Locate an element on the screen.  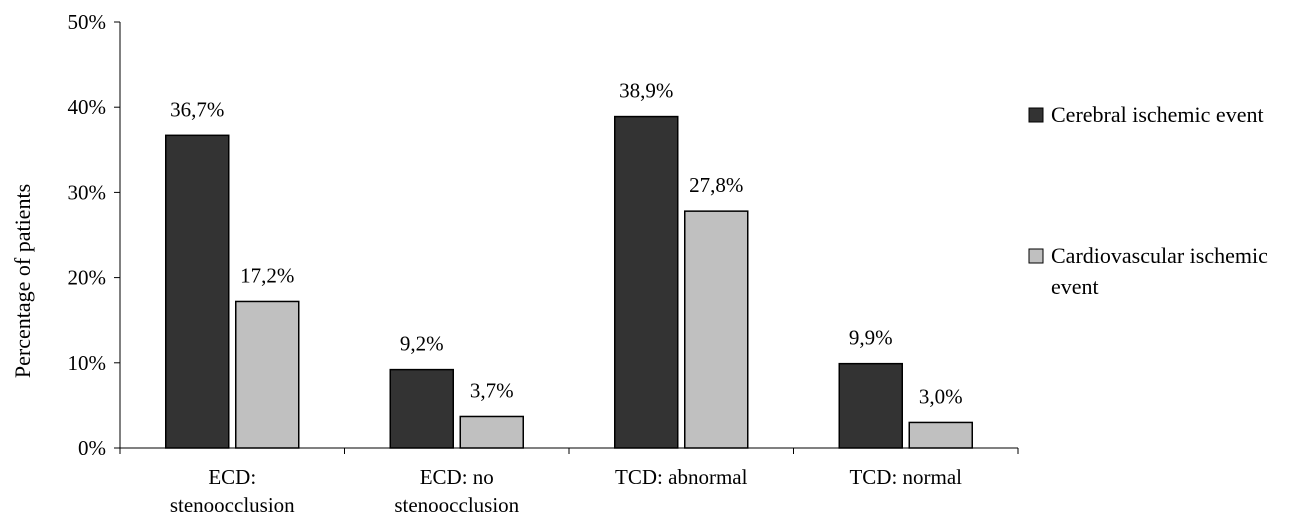
y-tick-label: 30% is located at coordinates (87, 192).